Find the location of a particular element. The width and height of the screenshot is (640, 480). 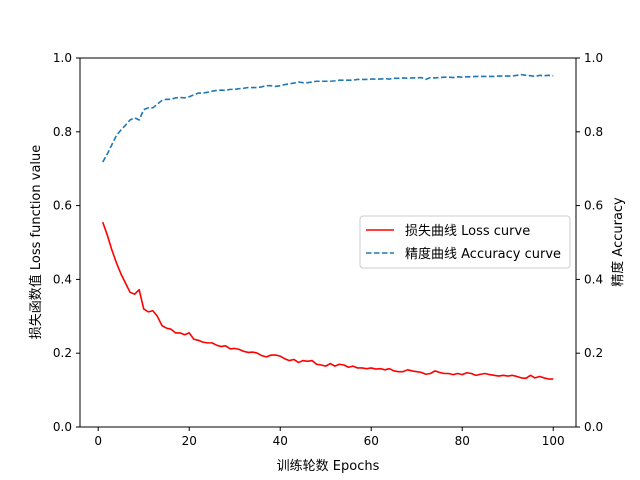

legend-label-accuracy: 精度曲线 Accuracy curve is located at coordinates (483, 254).